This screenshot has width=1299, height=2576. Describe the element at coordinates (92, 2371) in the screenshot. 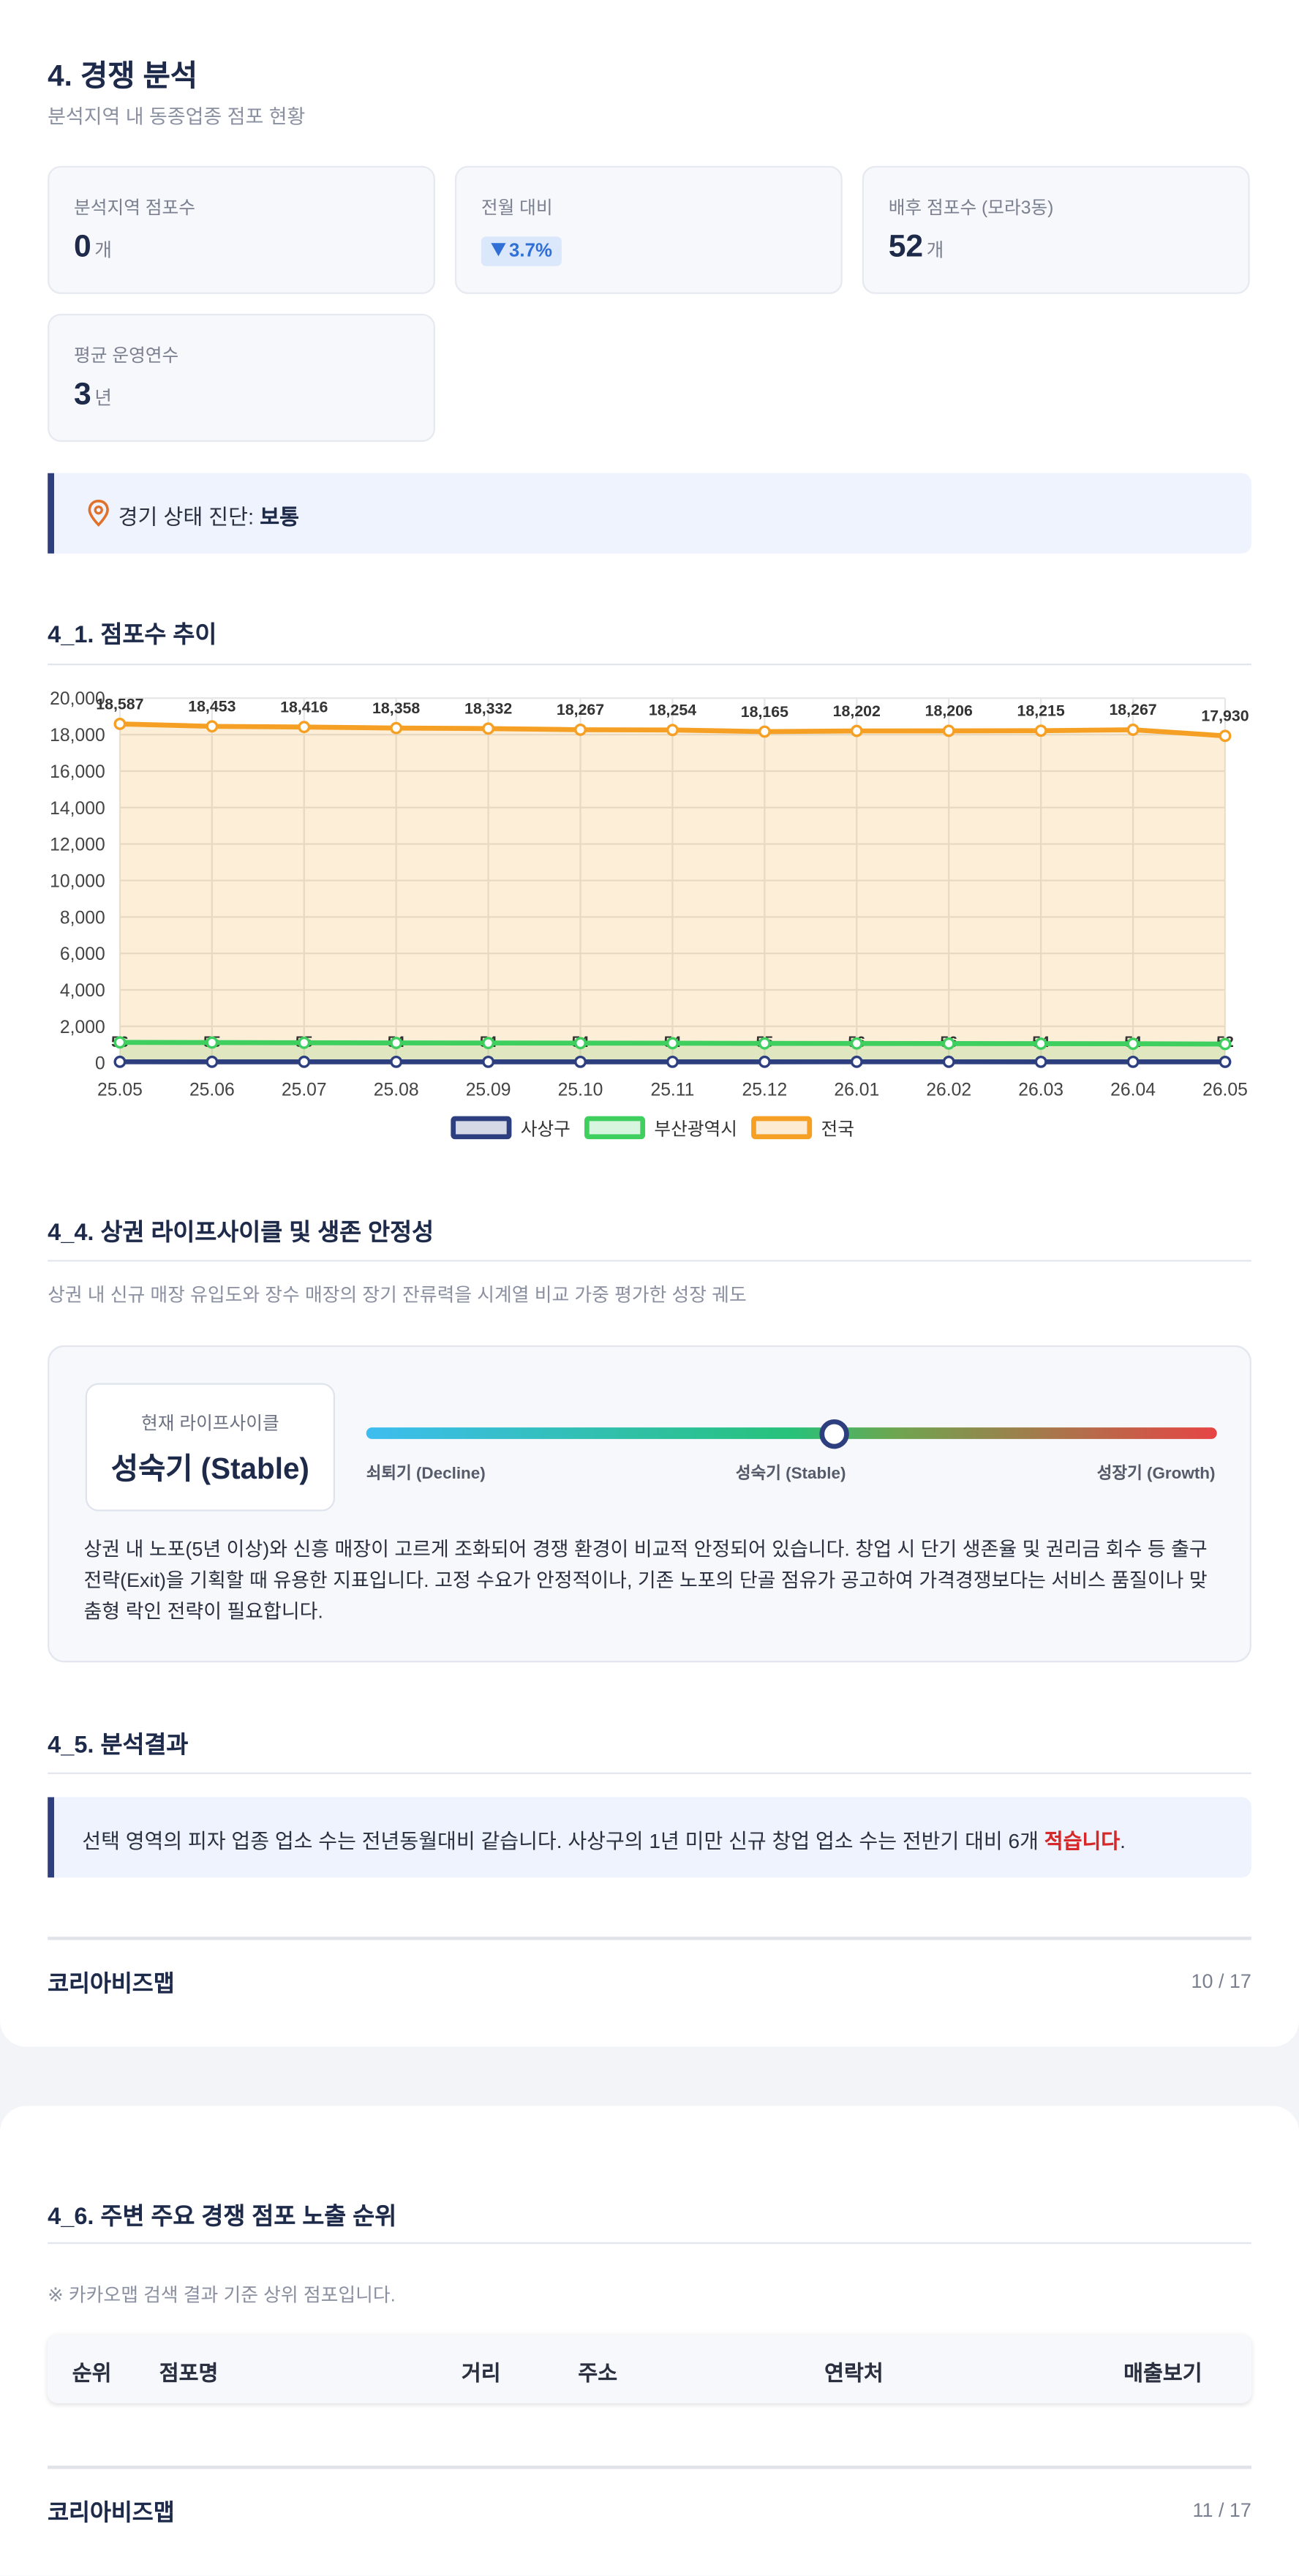

I see `column-header: 순위` at that location.